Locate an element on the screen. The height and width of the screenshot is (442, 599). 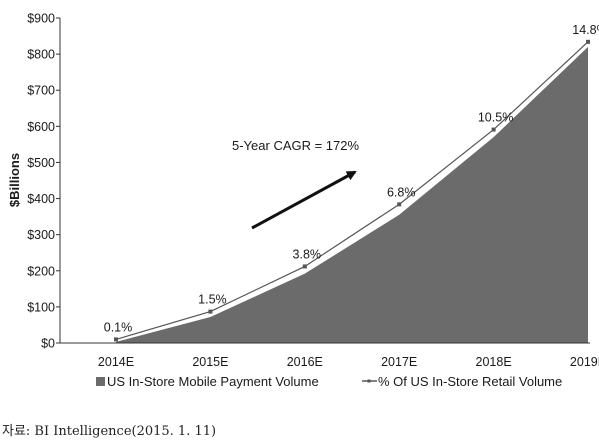
y-tick-label: $0 is located at coordinates (48, 344).